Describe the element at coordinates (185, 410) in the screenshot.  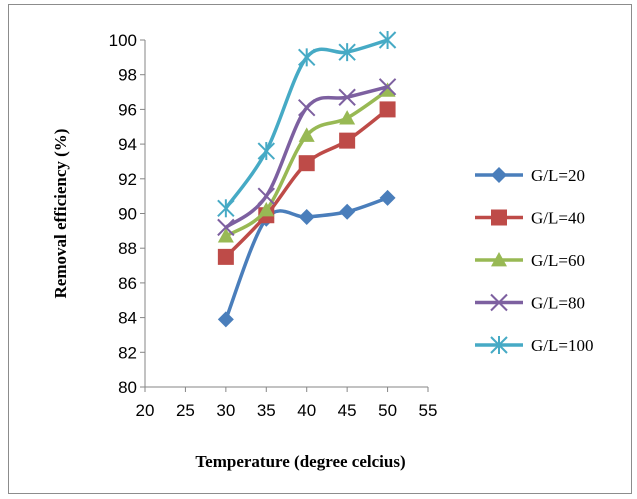
I see `x-tick-label: 25` at that location.